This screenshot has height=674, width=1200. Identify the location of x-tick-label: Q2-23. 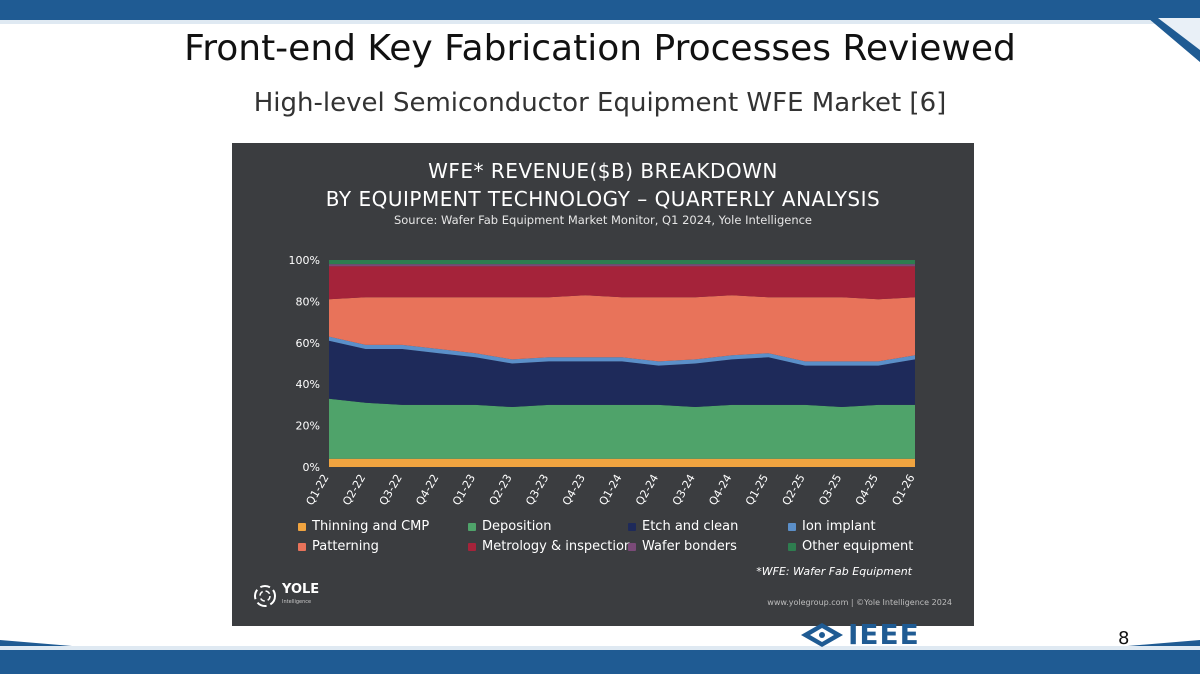
(501, 490).